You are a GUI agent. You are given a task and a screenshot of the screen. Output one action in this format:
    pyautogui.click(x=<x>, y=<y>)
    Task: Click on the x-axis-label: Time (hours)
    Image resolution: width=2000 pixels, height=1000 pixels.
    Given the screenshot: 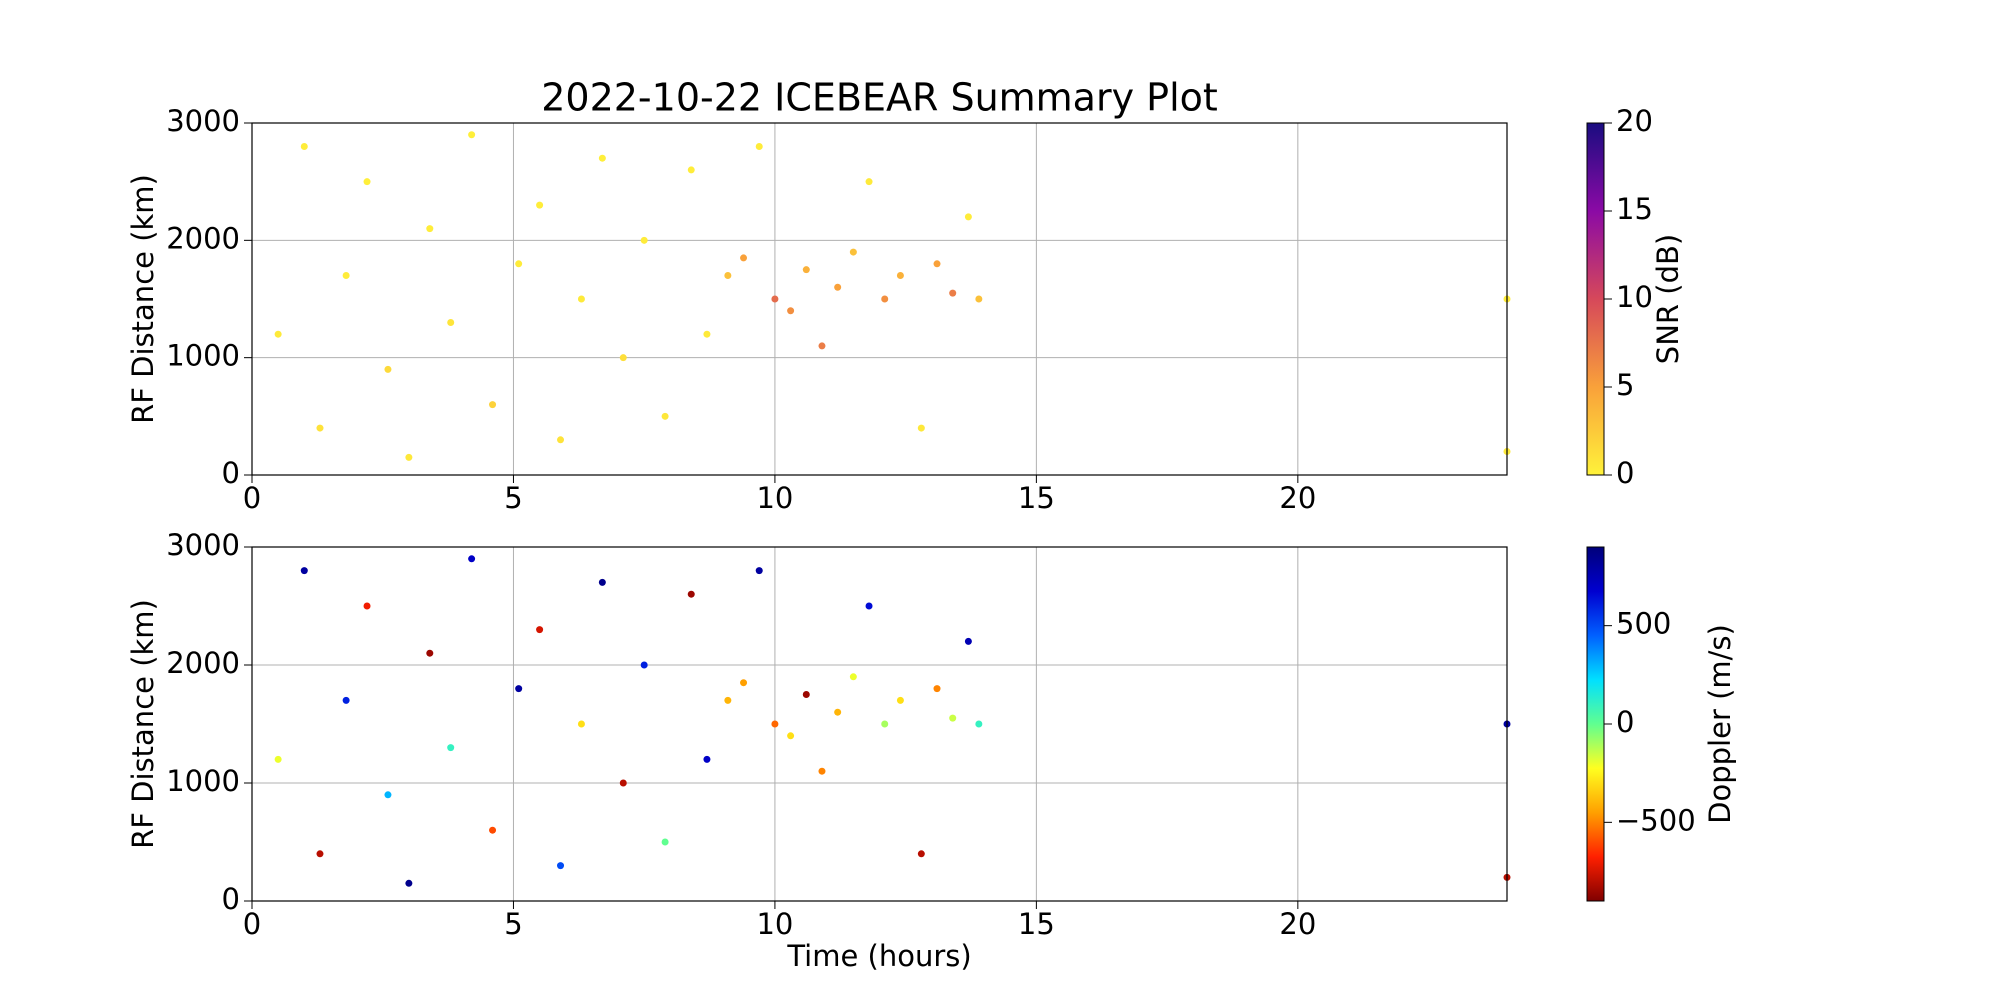 What is the action you would take?
    pyautogui.click(x=878, y=956)
    